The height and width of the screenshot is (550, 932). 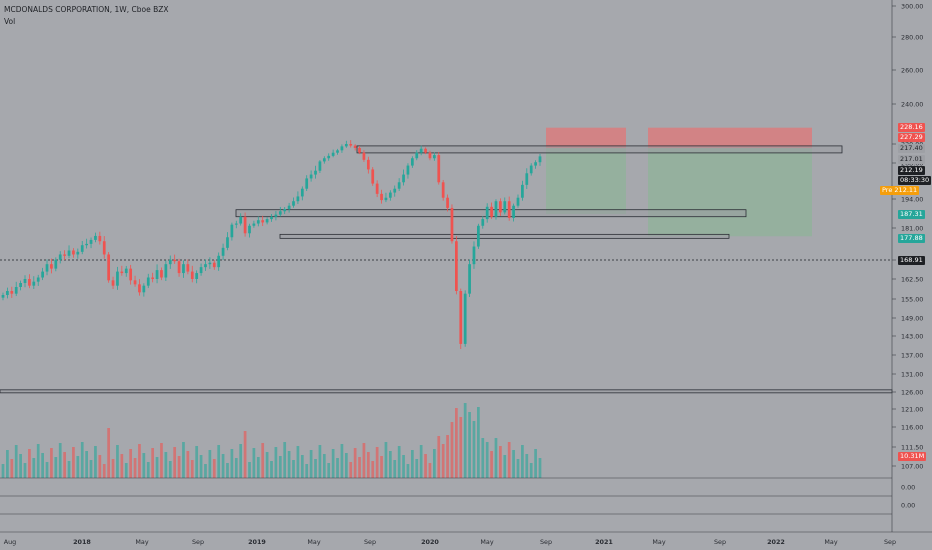 I want to click on price-tick-label: 162.50, so click(x=912, y=279).